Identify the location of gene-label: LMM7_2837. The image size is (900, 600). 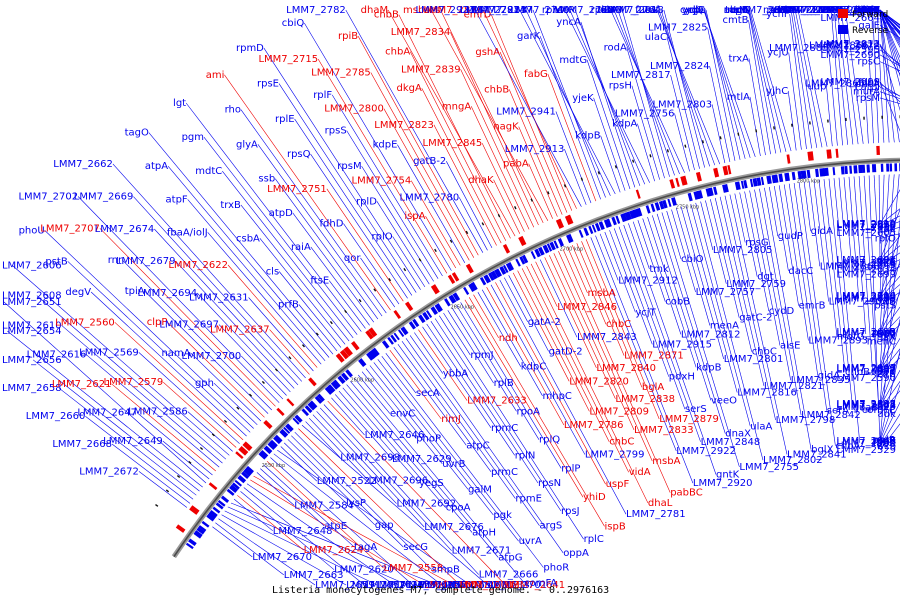
(503, 10).